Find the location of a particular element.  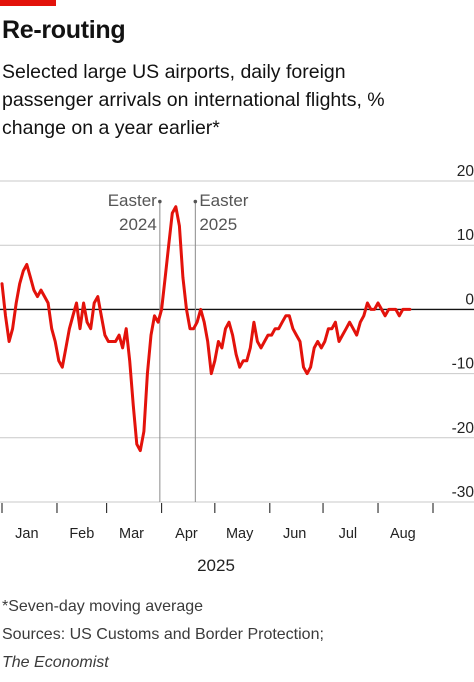

x-tick-label: Jul is located at coordinates (348, 534).